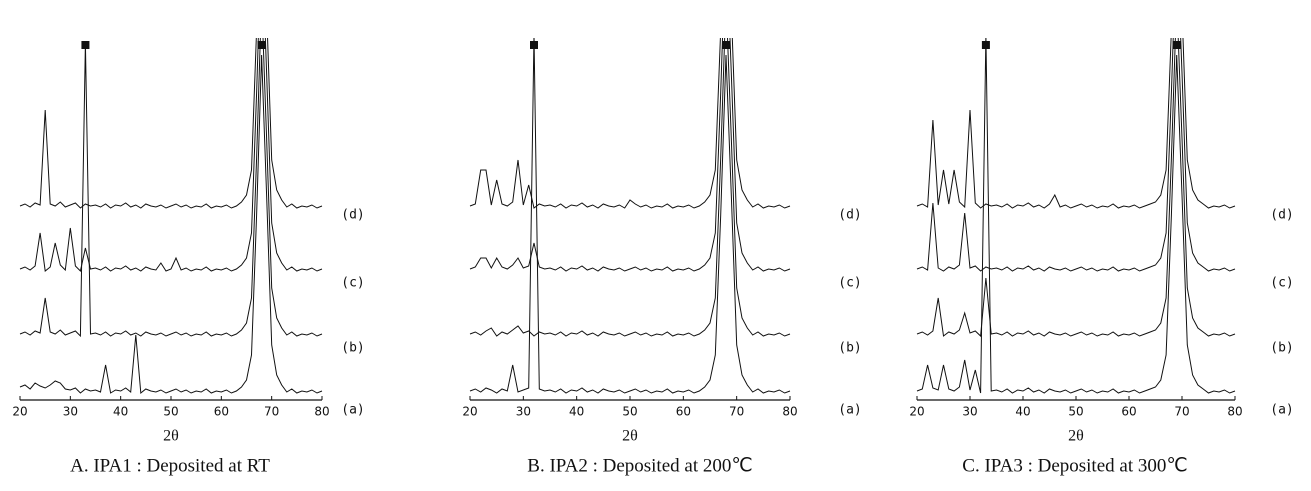 This screenshot has height=491, width=1311. I want to click on panel-title: B. IPA2 : Deposited at 200℃, so click(639, 465).